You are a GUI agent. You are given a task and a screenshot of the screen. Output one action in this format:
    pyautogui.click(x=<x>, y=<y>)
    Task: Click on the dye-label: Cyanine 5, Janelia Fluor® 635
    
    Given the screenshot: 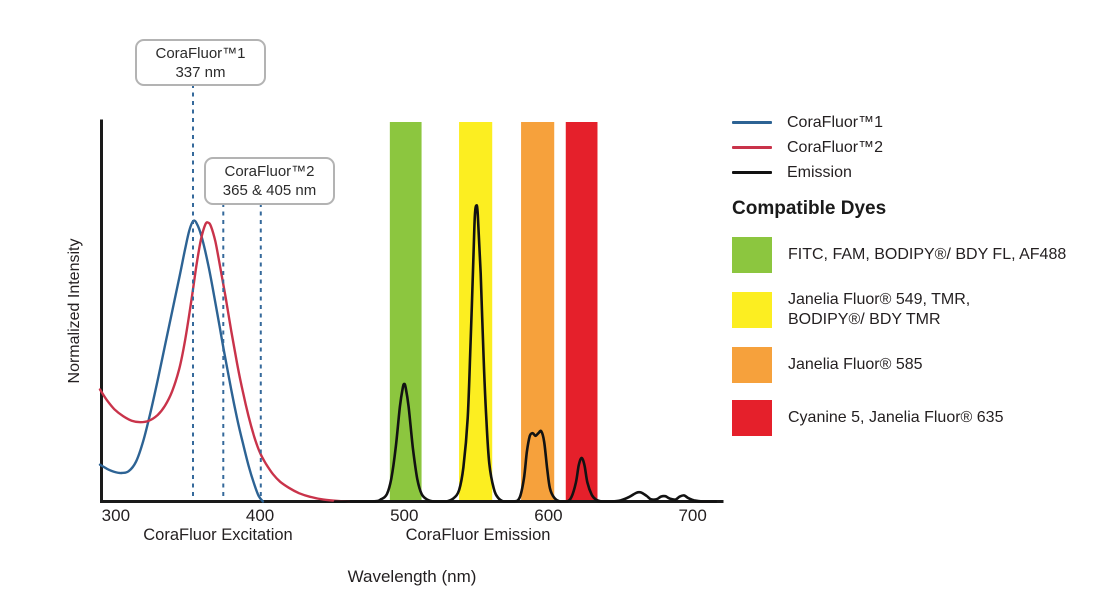 What is the action you would take?
    pyautogui.click(x=895, y=418)
    